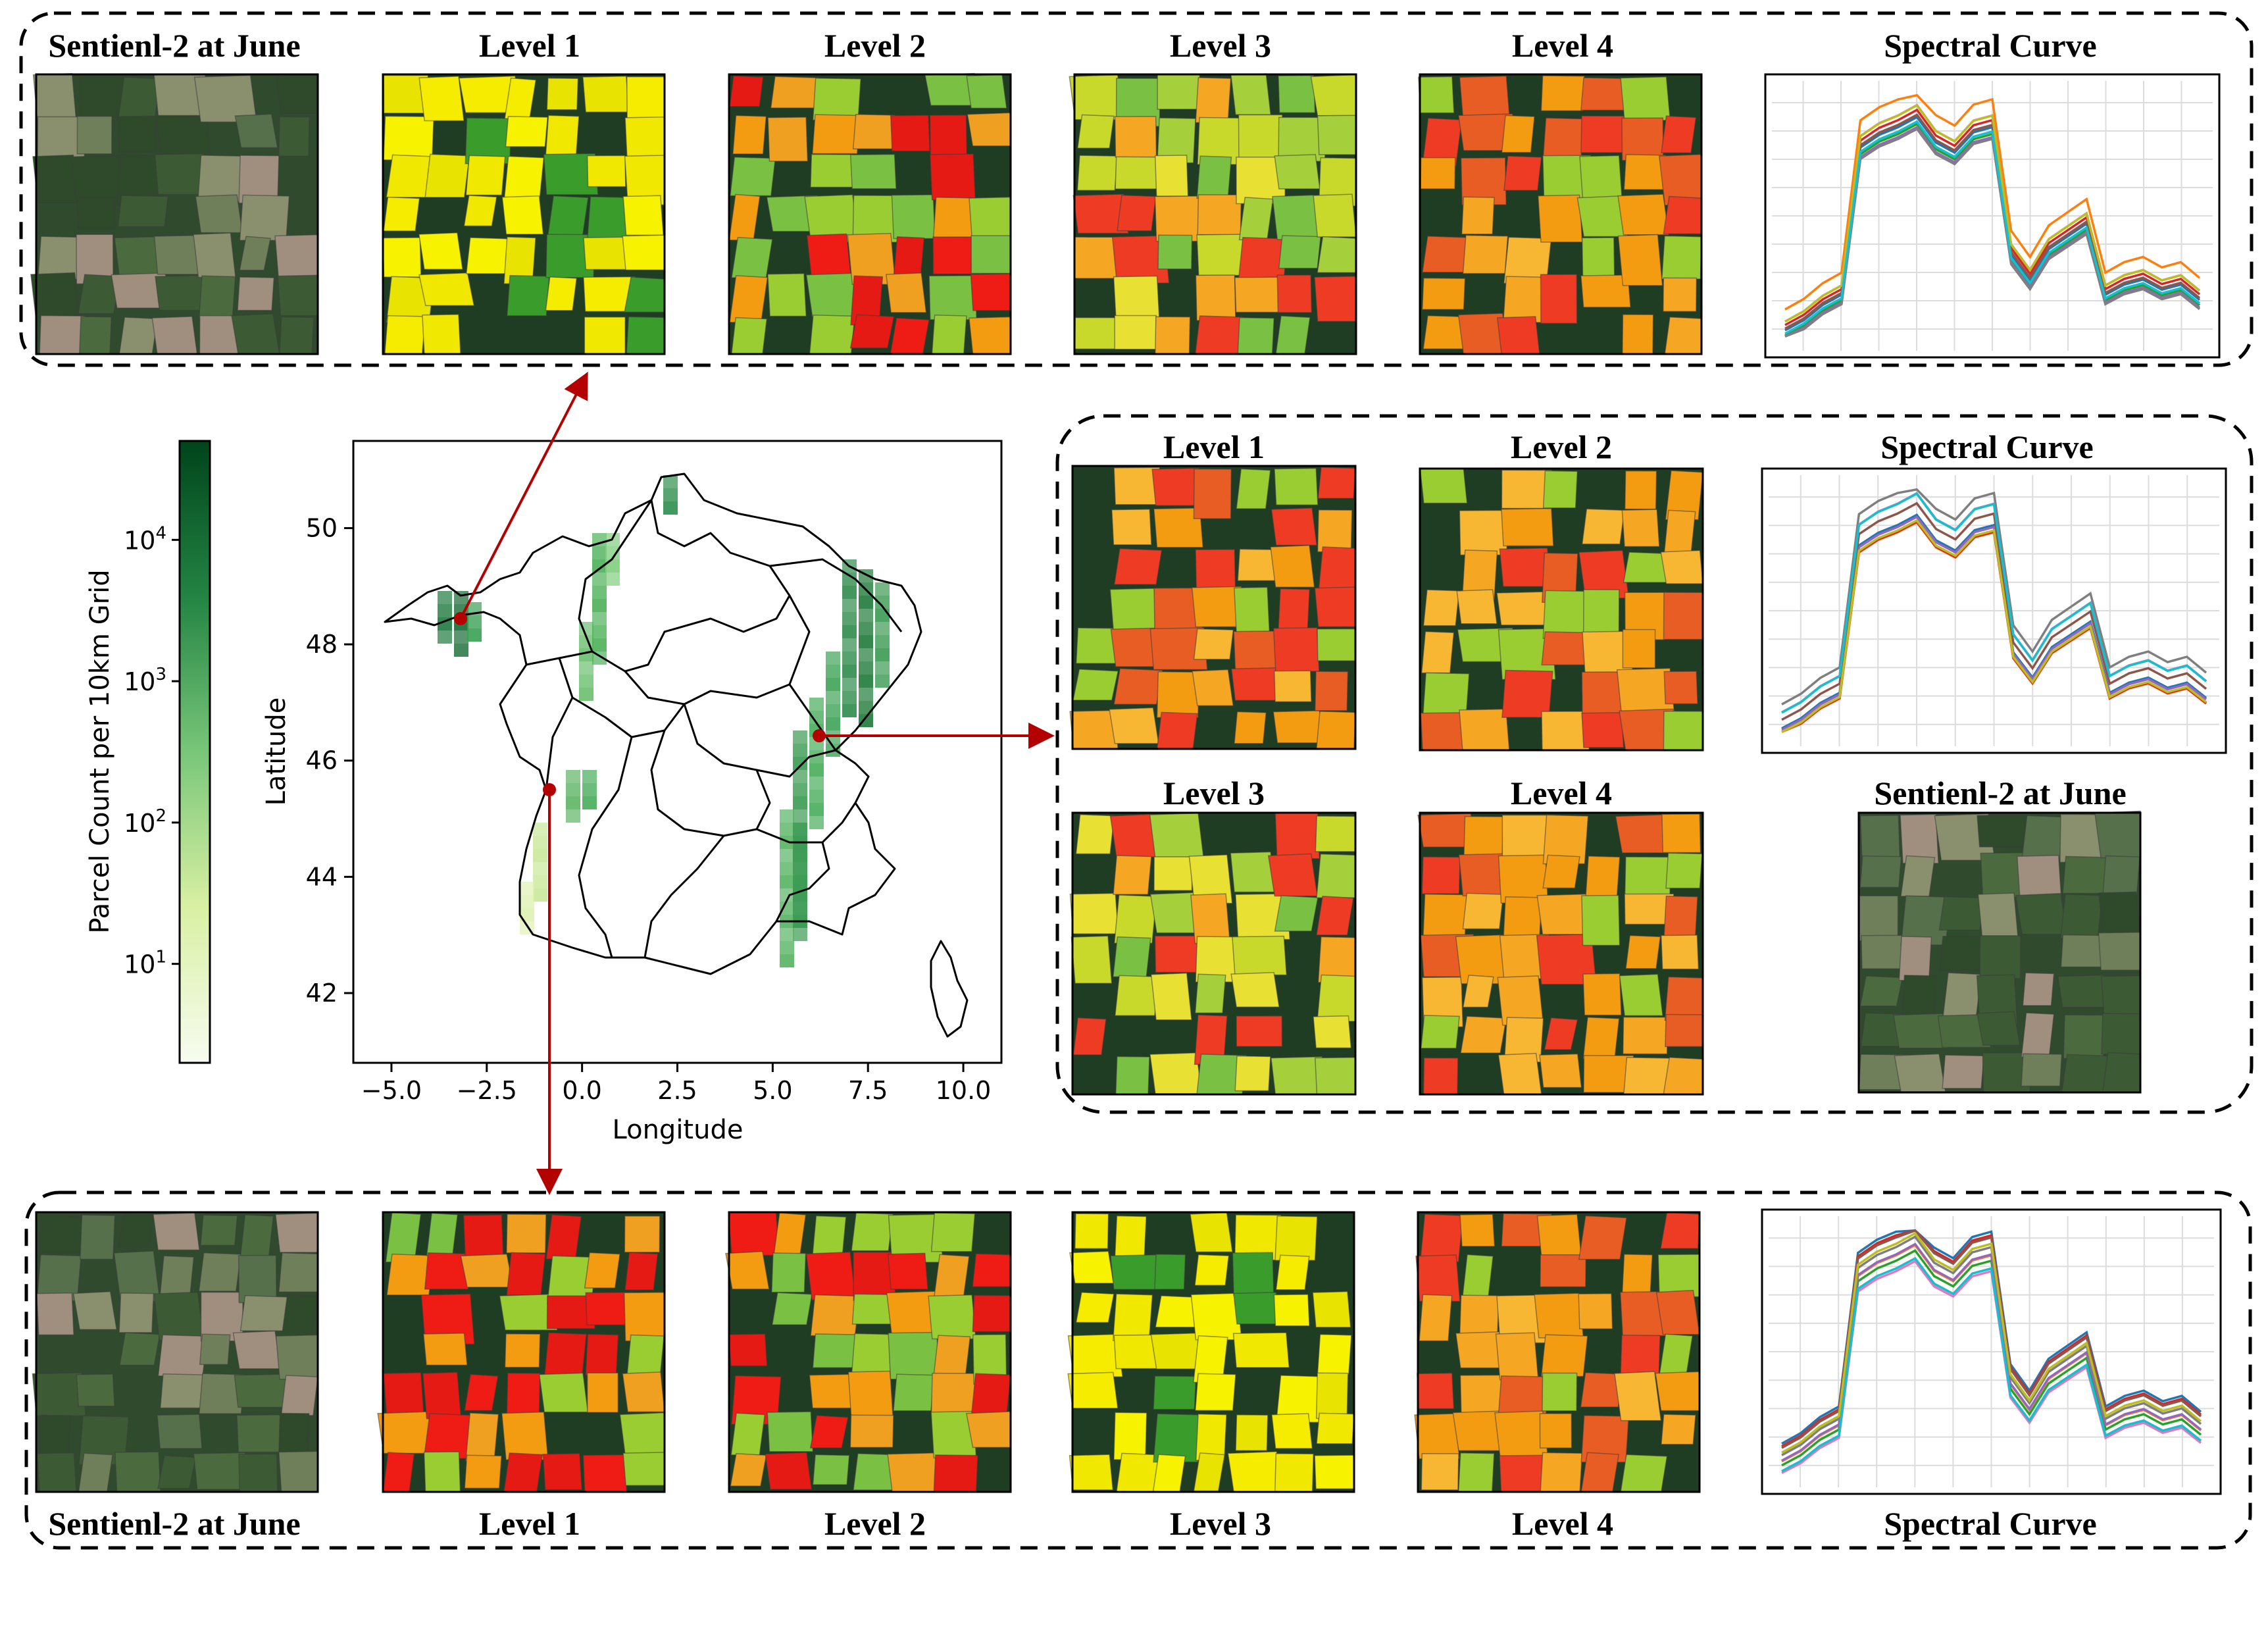 Image resolution: width=2268 pixels, height=1638 pixels. I want to click on density-cells, so click(664, 721).